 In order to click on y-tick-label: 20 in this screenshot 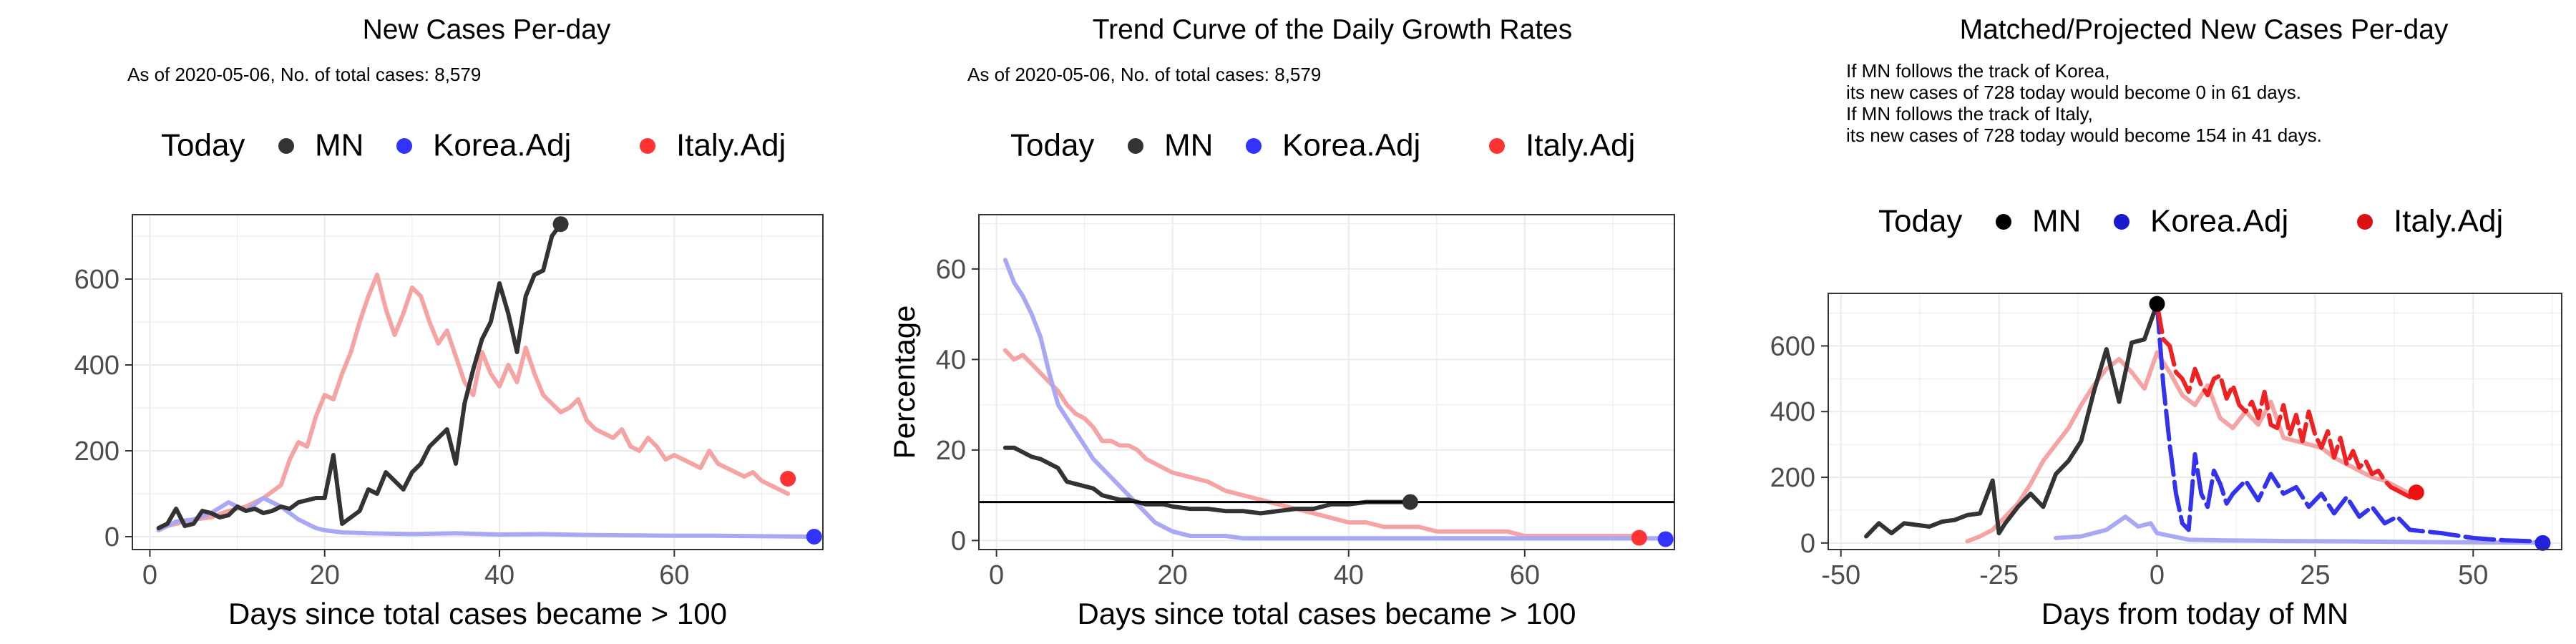, I will do `click(951, 451)`.